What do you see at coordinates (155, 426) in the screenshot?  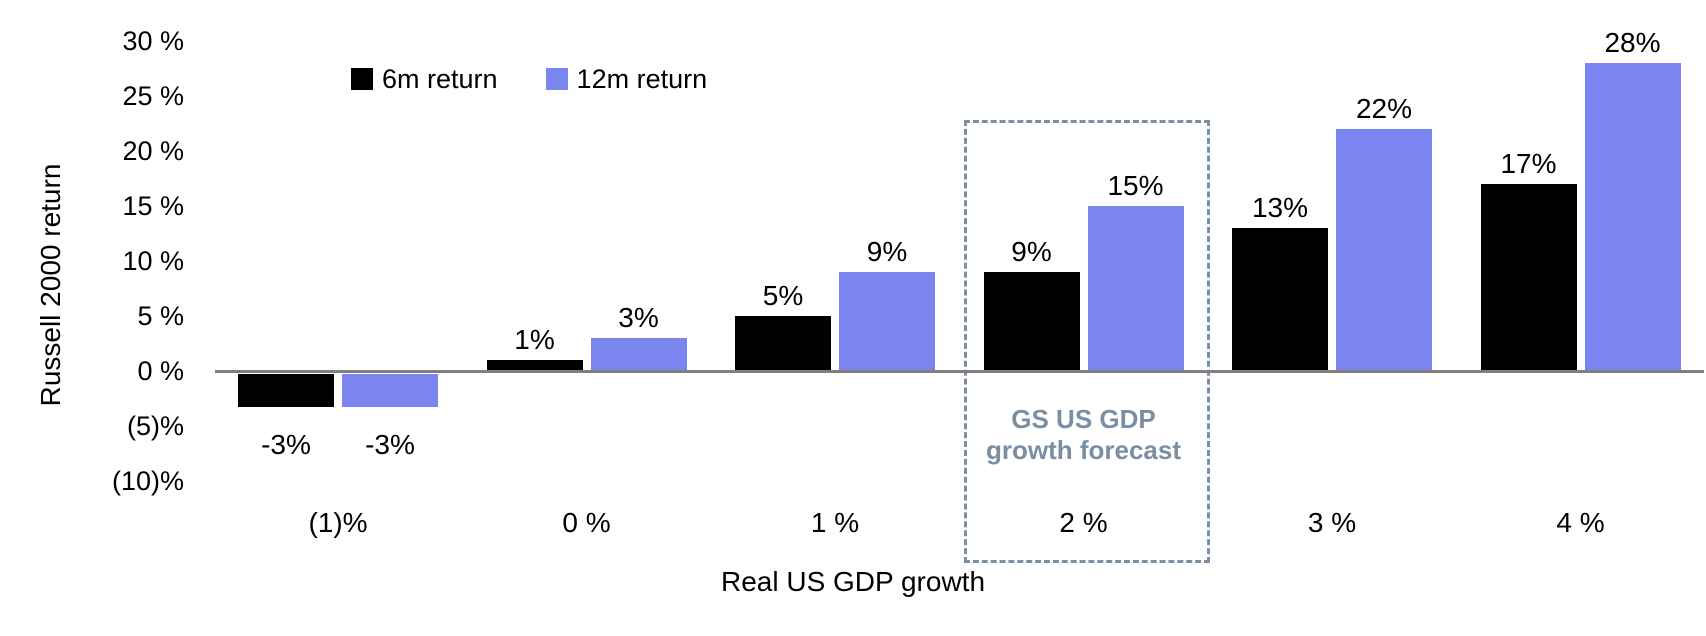 I see `y-tick-label: (5)%` at bounding box center [155, 426].